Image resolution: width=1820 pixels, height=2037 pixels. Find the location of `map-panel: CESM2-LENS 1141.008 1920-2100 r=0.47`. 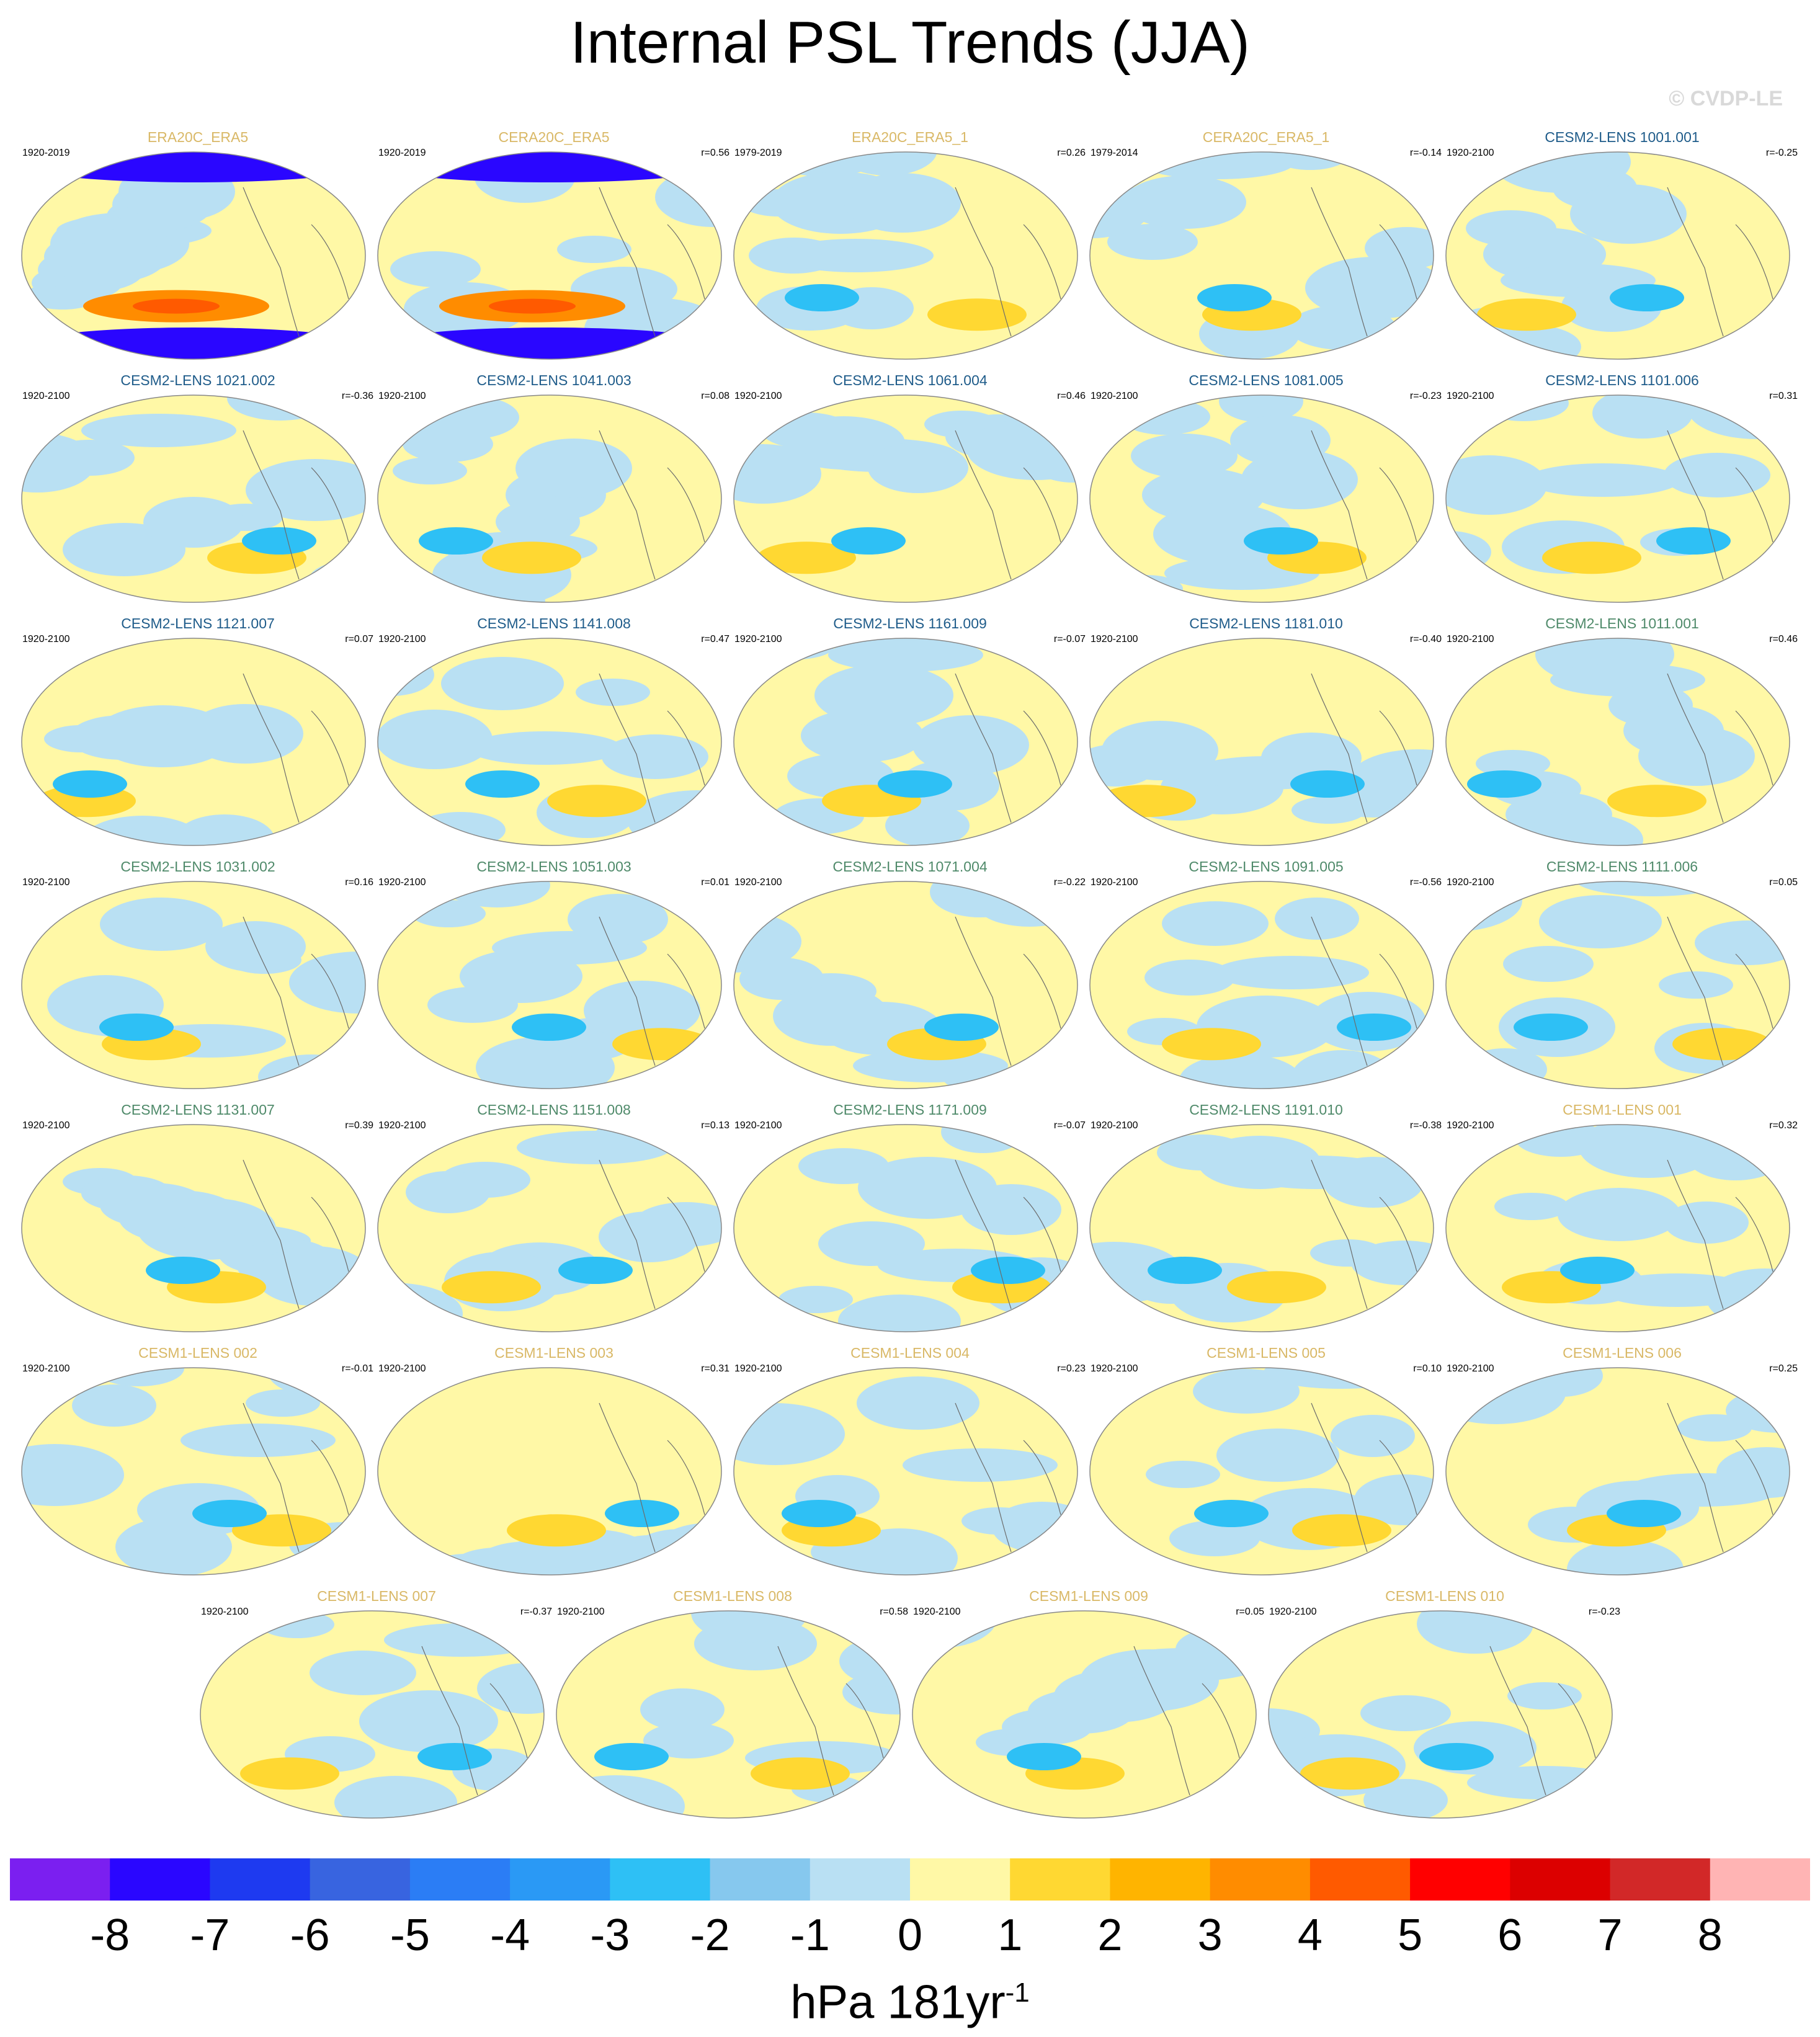

map-panel: CESM2-LENS 1141.008 1920-2100 r=0.47 is located at coordinates (554, 733).